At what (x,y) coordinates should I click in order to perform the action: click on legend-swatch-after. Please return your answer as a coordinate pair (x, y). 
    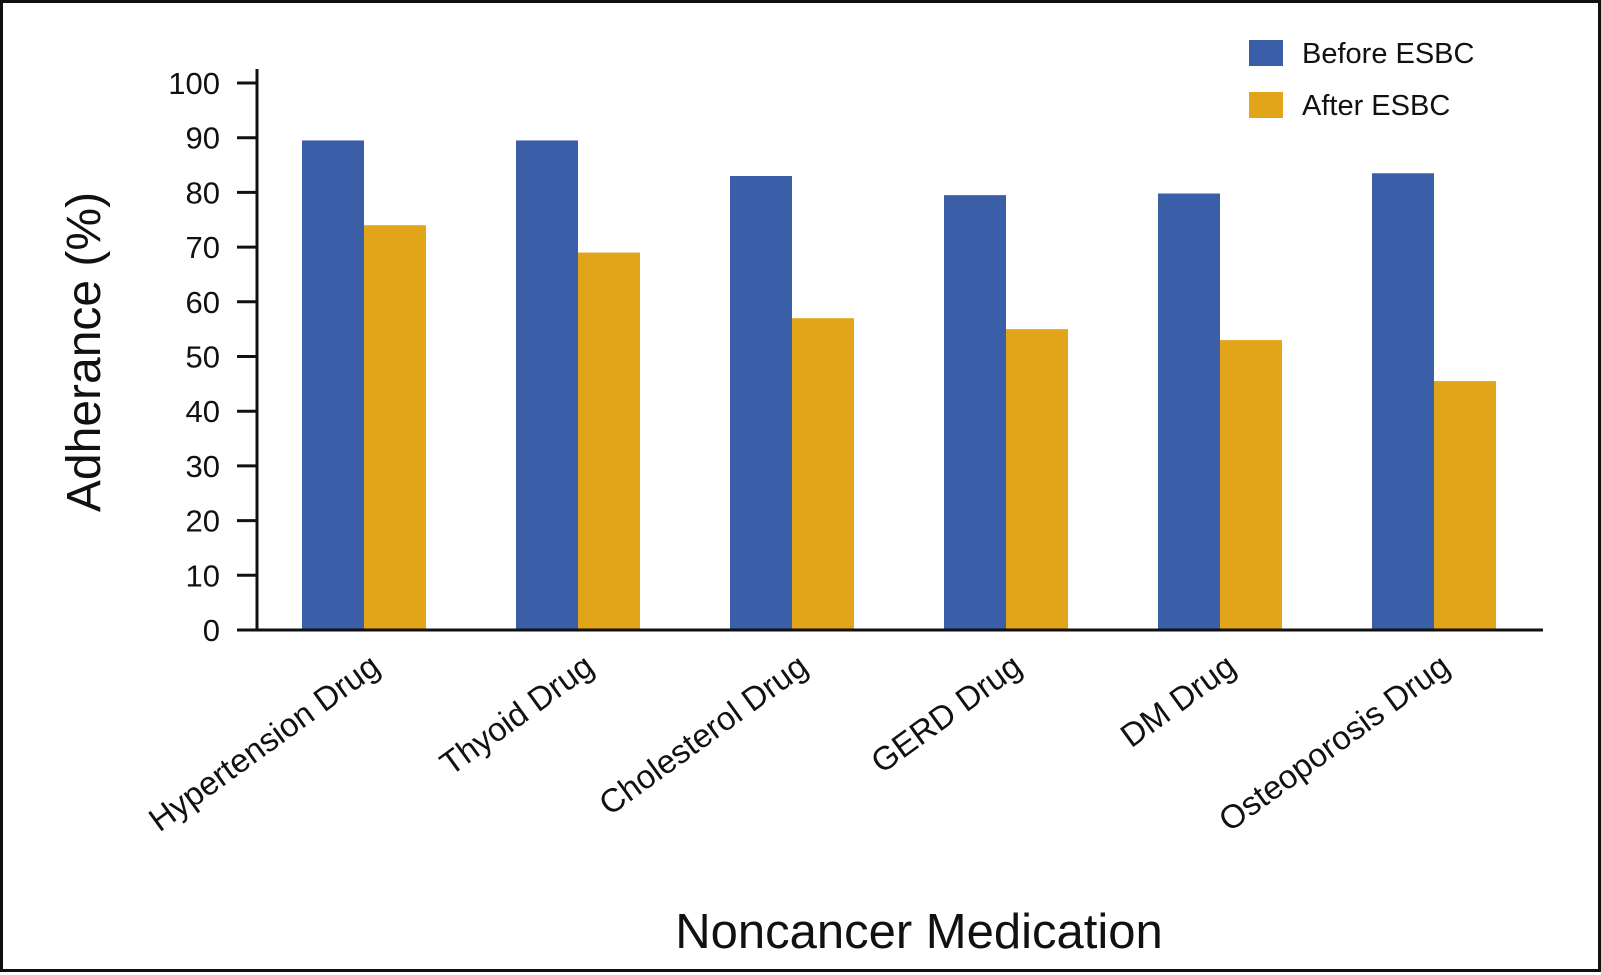
    Looking at the image, I should click on (1266, 105).